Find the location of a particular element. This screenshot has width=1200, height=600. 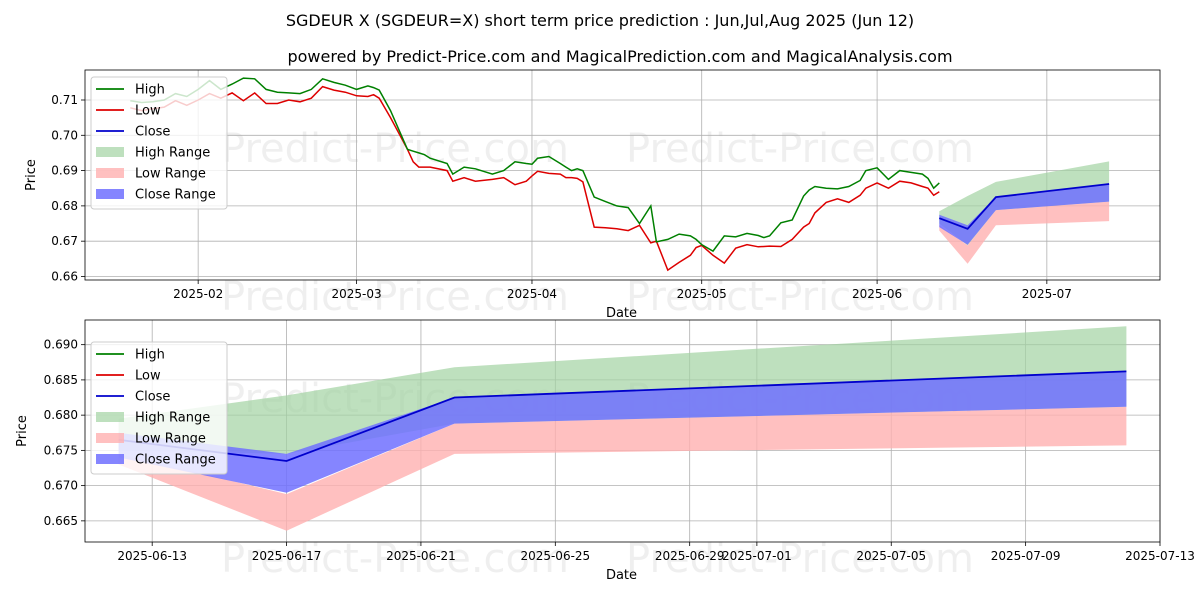

x-tick-label: 2025-06-13 is located at coordinates (152, 556).